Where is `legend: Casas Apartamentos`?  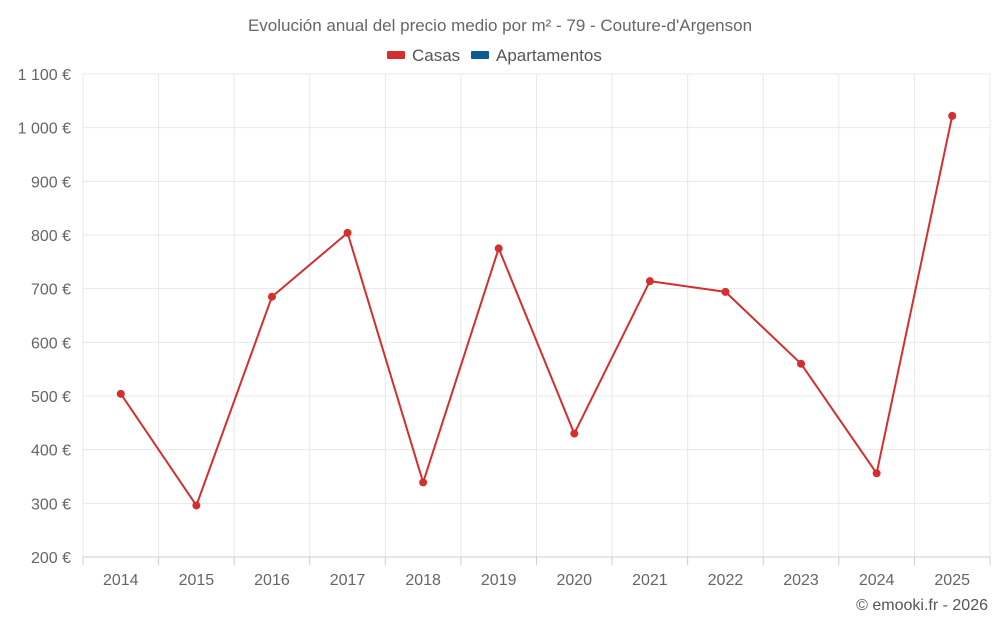 legend: Casas Apartamentos is located at coordinates (494, 55).